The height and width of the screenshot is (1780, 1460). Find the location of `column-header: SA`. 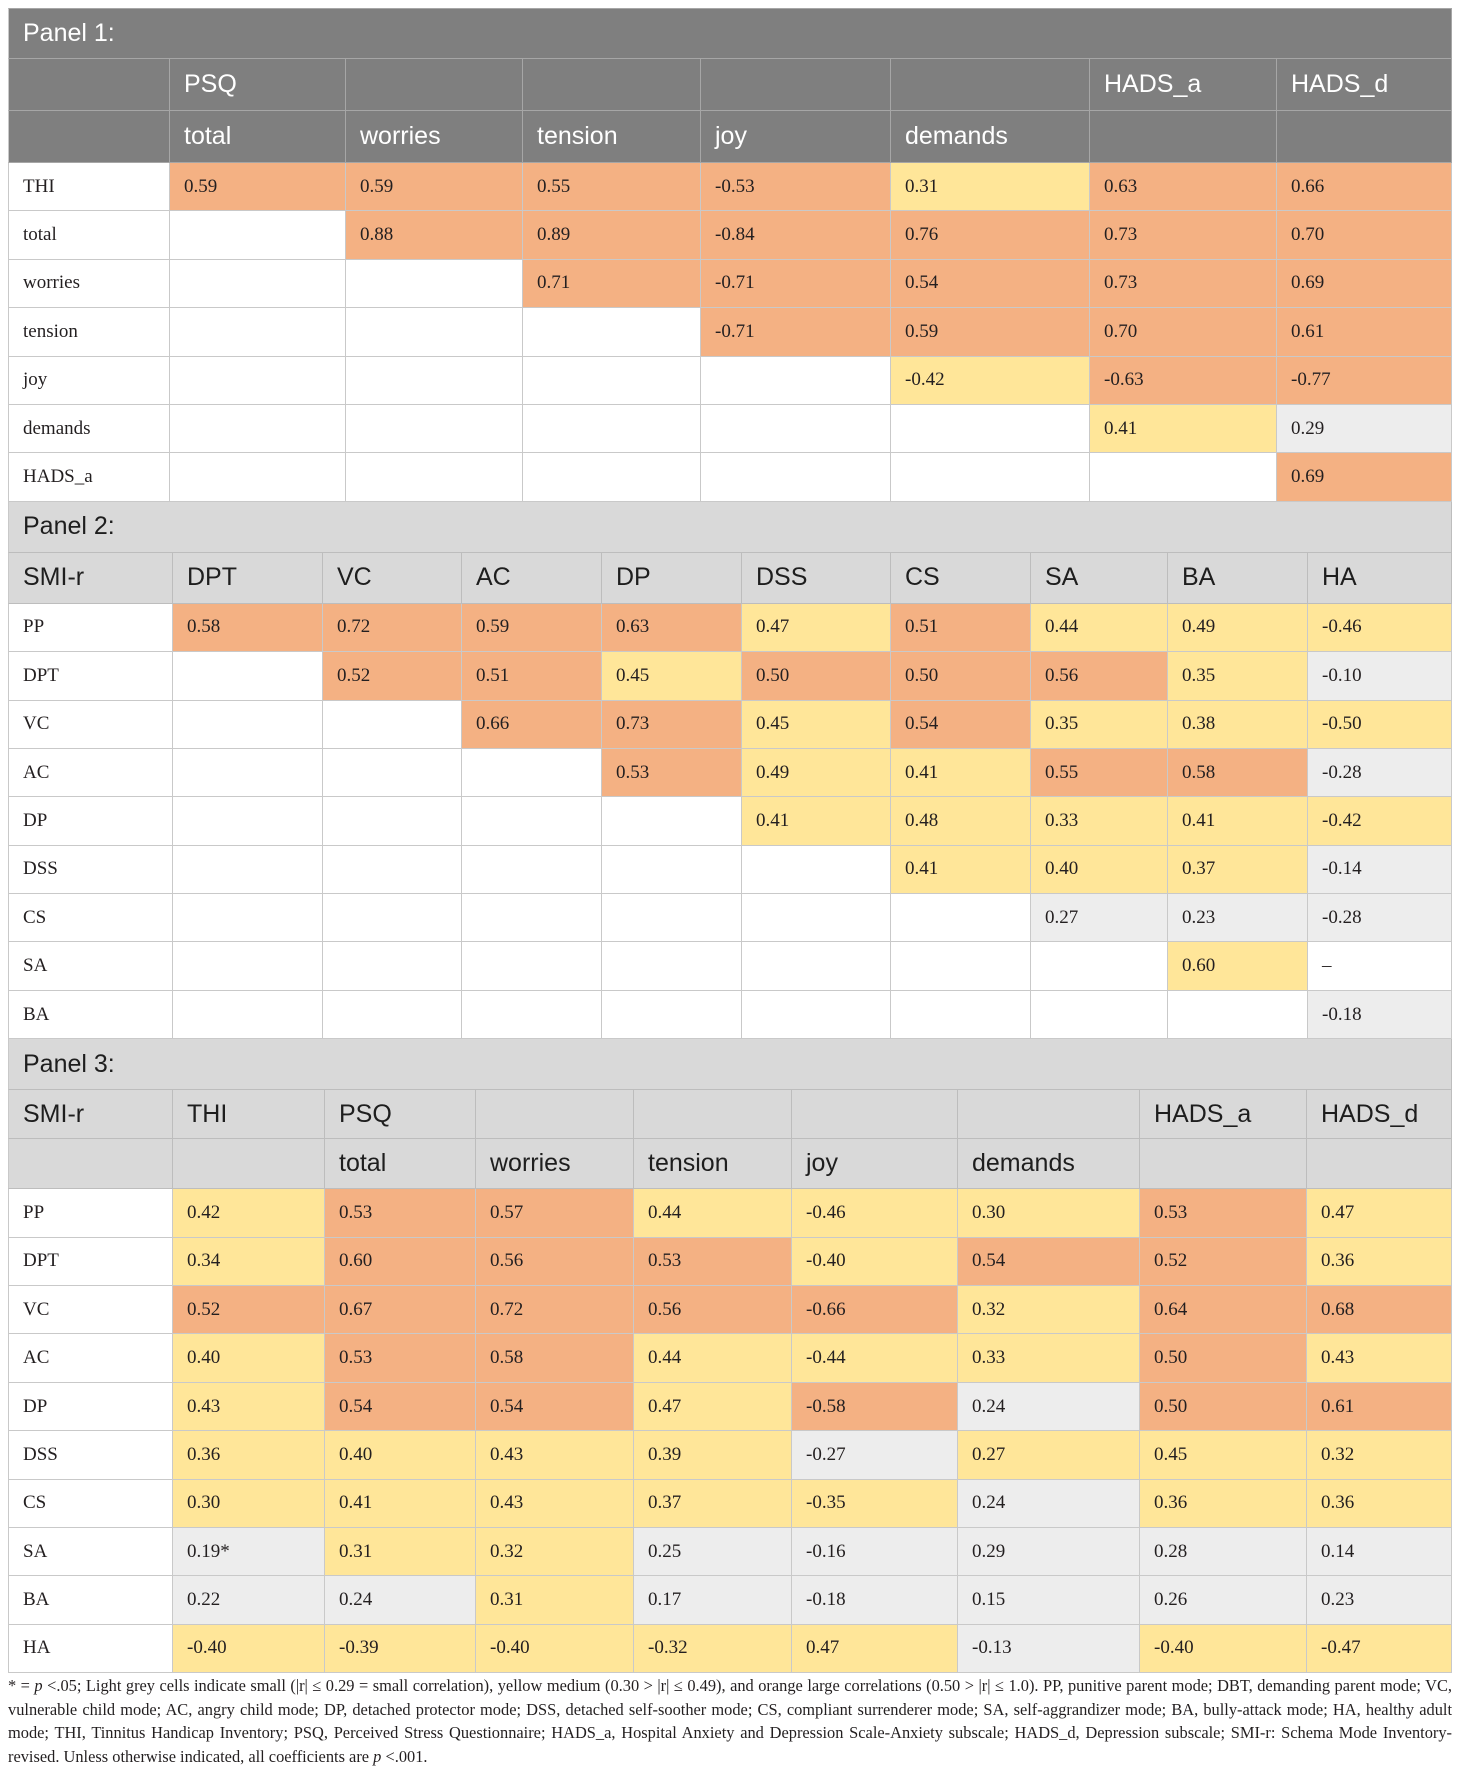

column-header: SA is located at coordinates (1099, 578).